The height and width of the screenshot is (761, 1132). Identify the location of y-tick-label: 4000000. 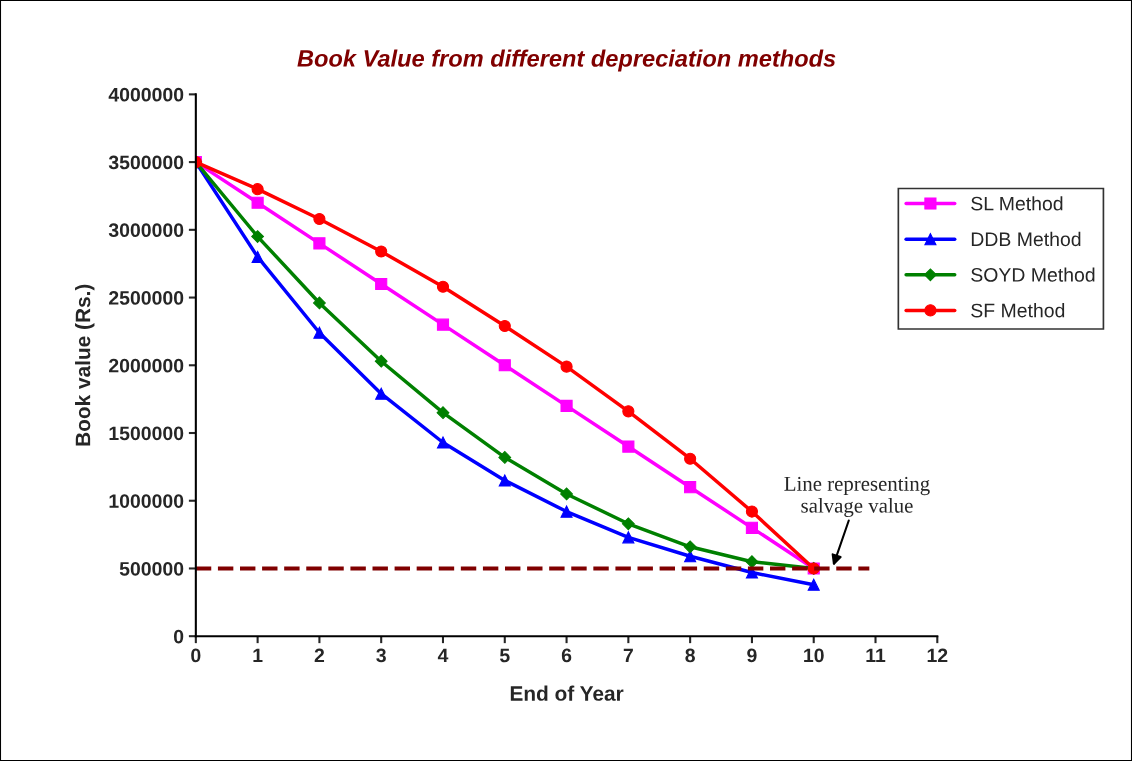
(146, 94).